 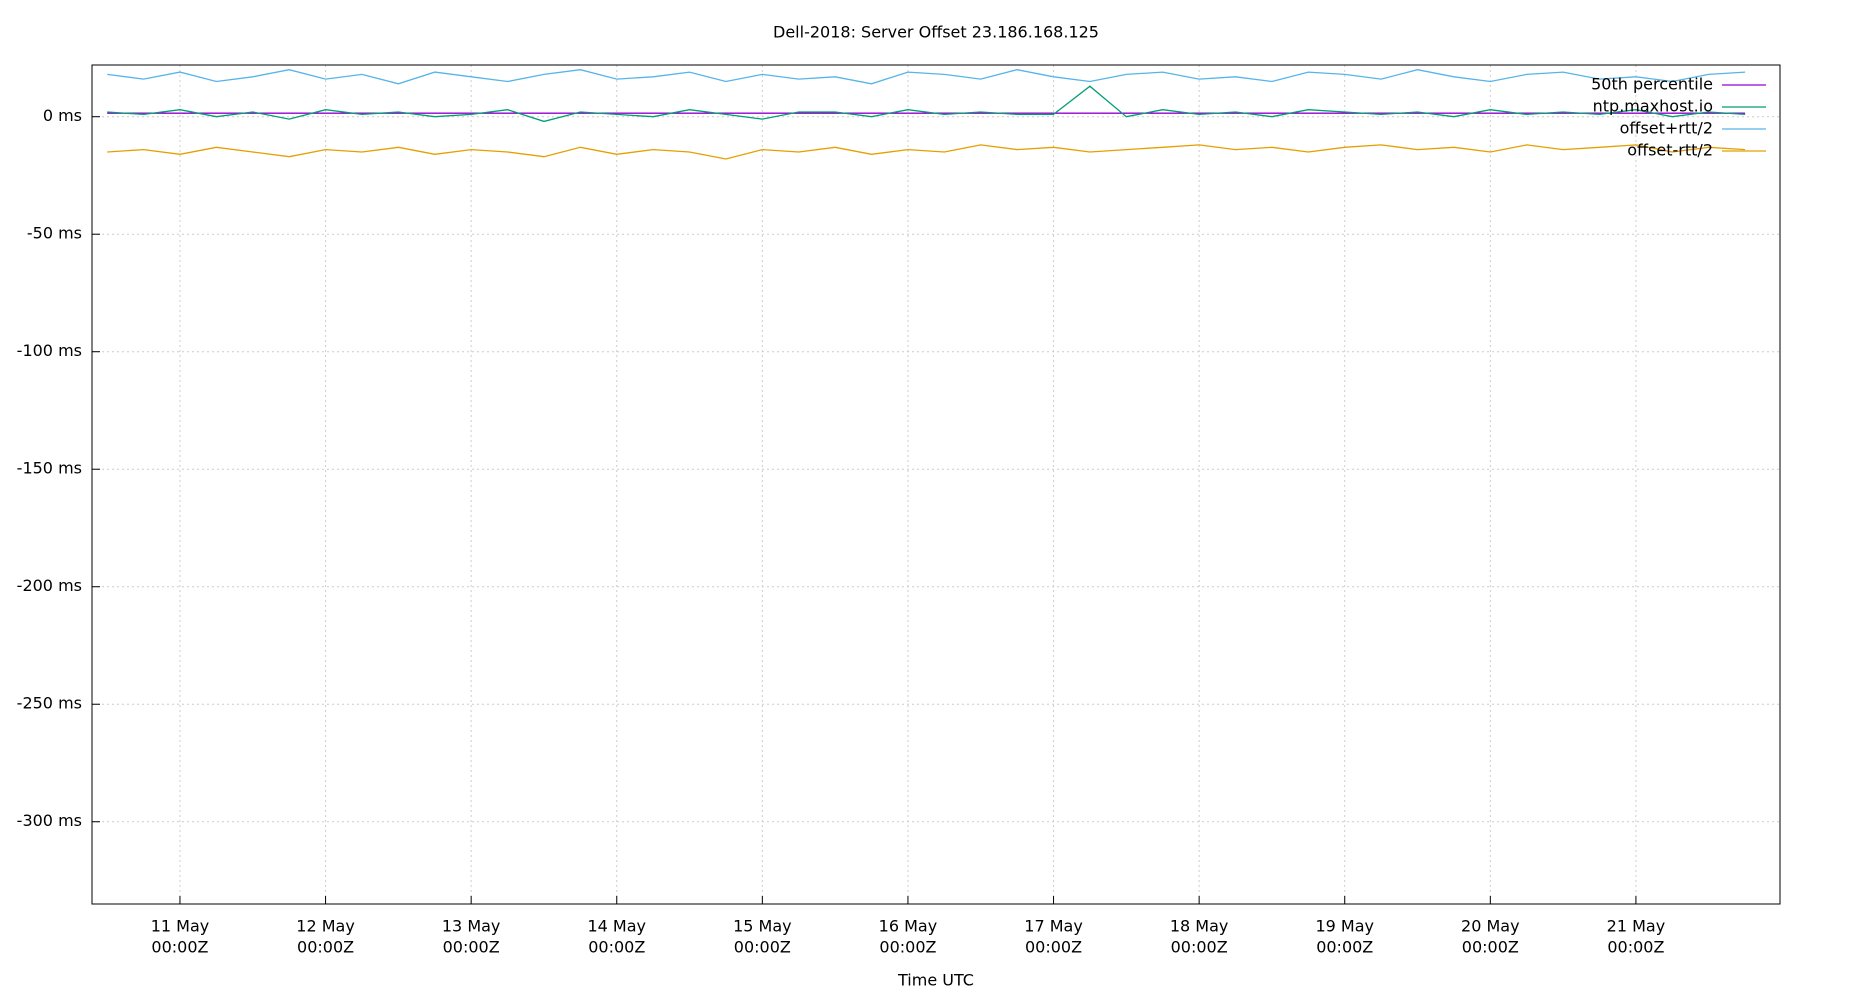 I want to click on x-tick-label: 14 May, so click(x=616, y=926).